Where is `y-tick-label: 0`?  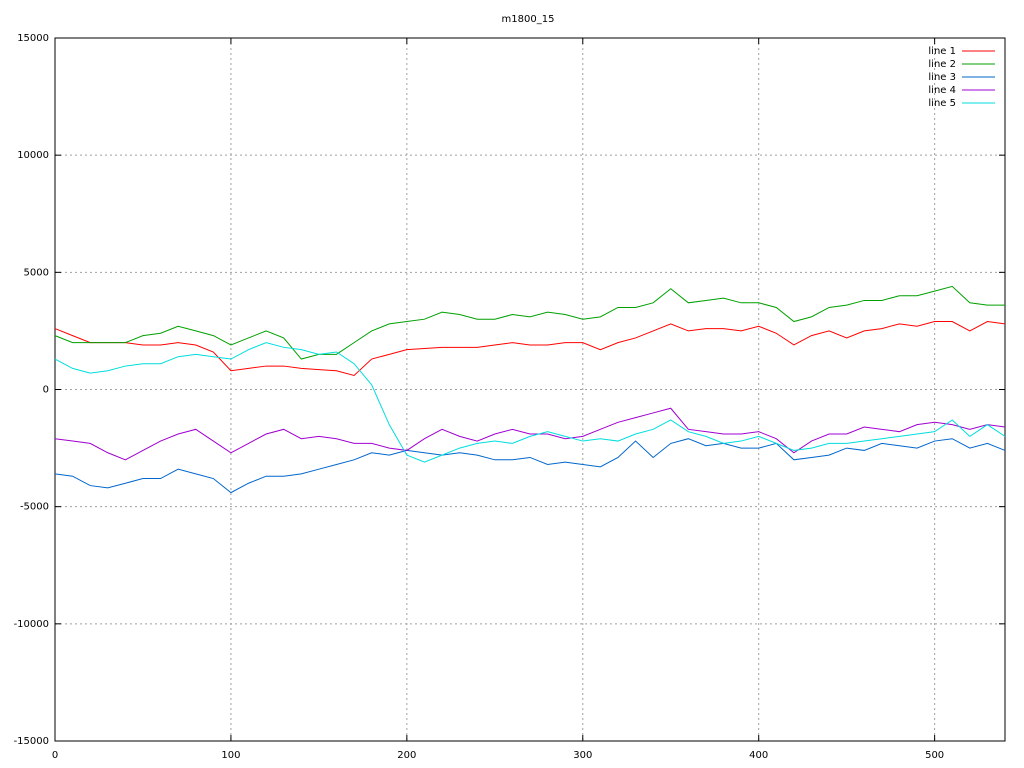
y-tick-label: 0 is located at coordinates (46, 390).